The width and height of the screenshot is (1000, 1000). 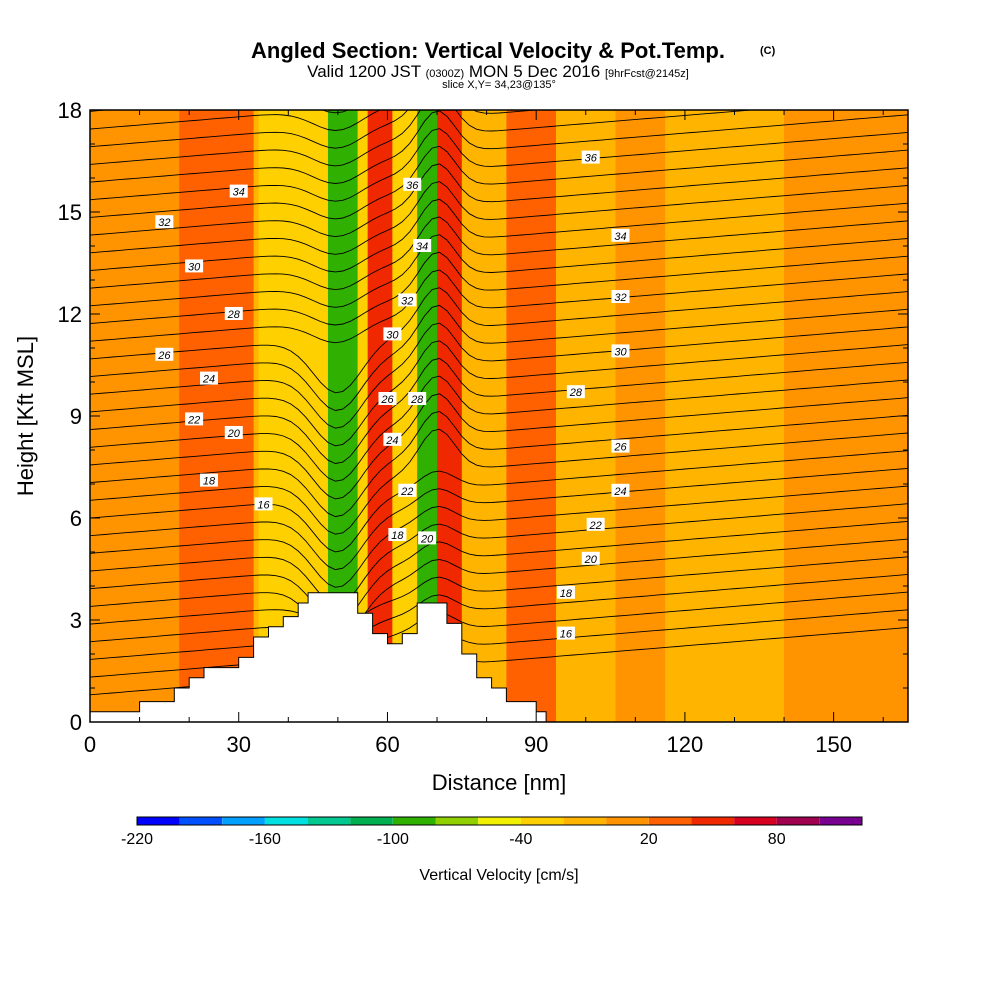 What do you see at coordinates (534, 71) in the screenshot?
I see `subtitle-date: MON 5 Dec 2016` at bounding box center [534, 71].